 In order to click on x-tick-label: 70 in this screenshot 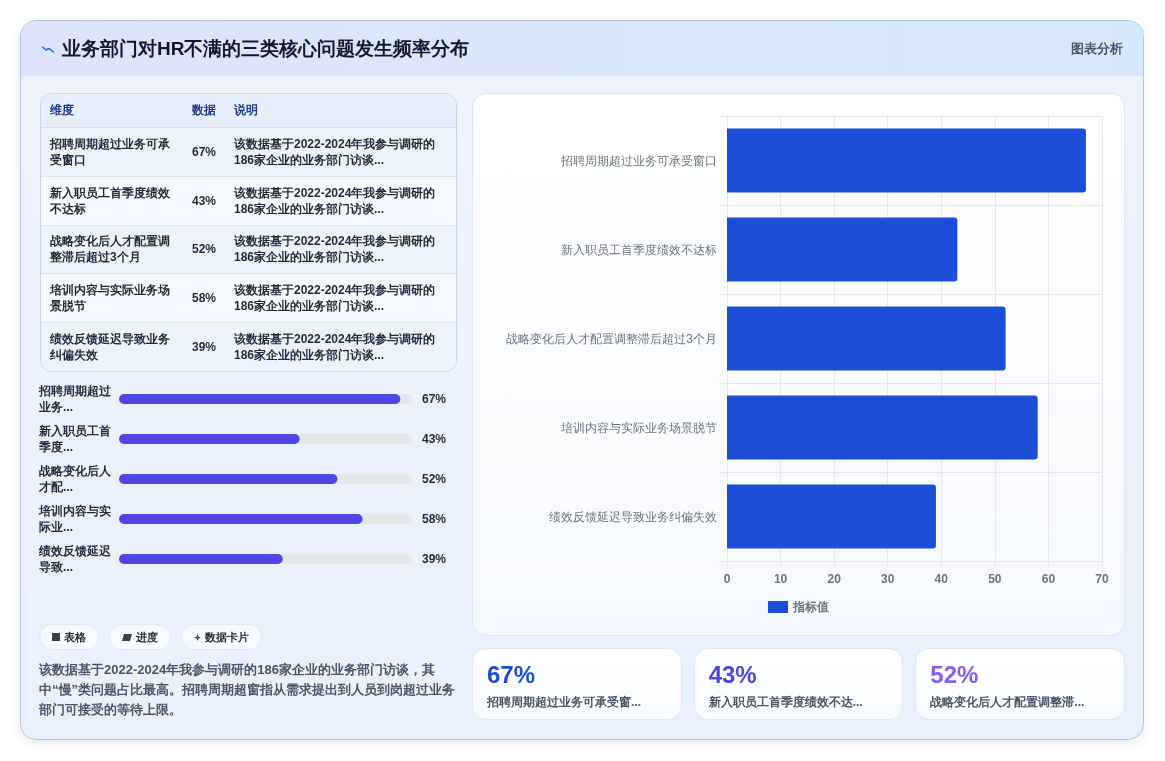, I will do `click(1102, 579)`.